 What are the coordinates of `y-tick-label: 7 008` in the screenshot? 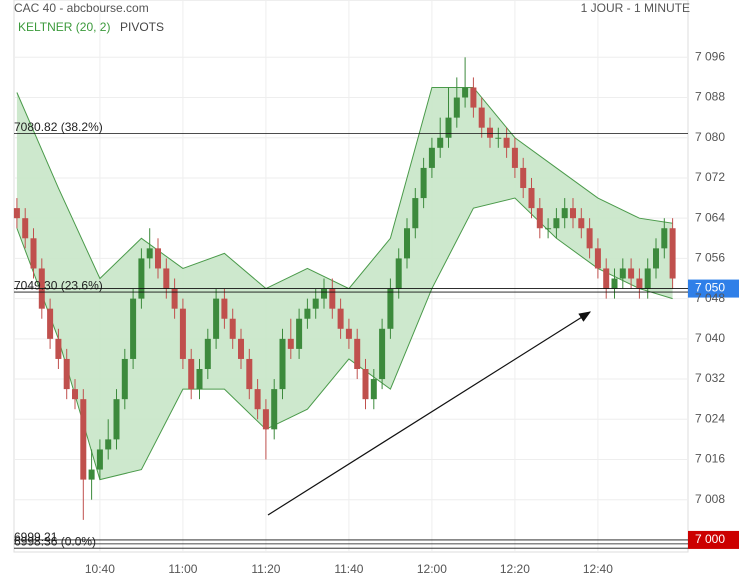 It's located at (710, 499).